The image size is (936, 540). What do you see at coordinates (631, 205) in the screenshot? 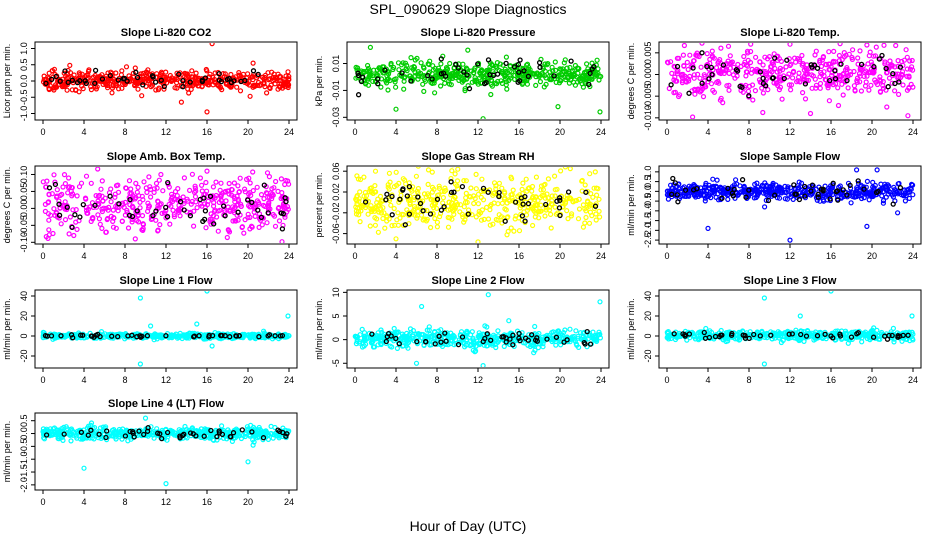
I see `y-axis-label: ml/min per min.` at bounding box center [631, 205].